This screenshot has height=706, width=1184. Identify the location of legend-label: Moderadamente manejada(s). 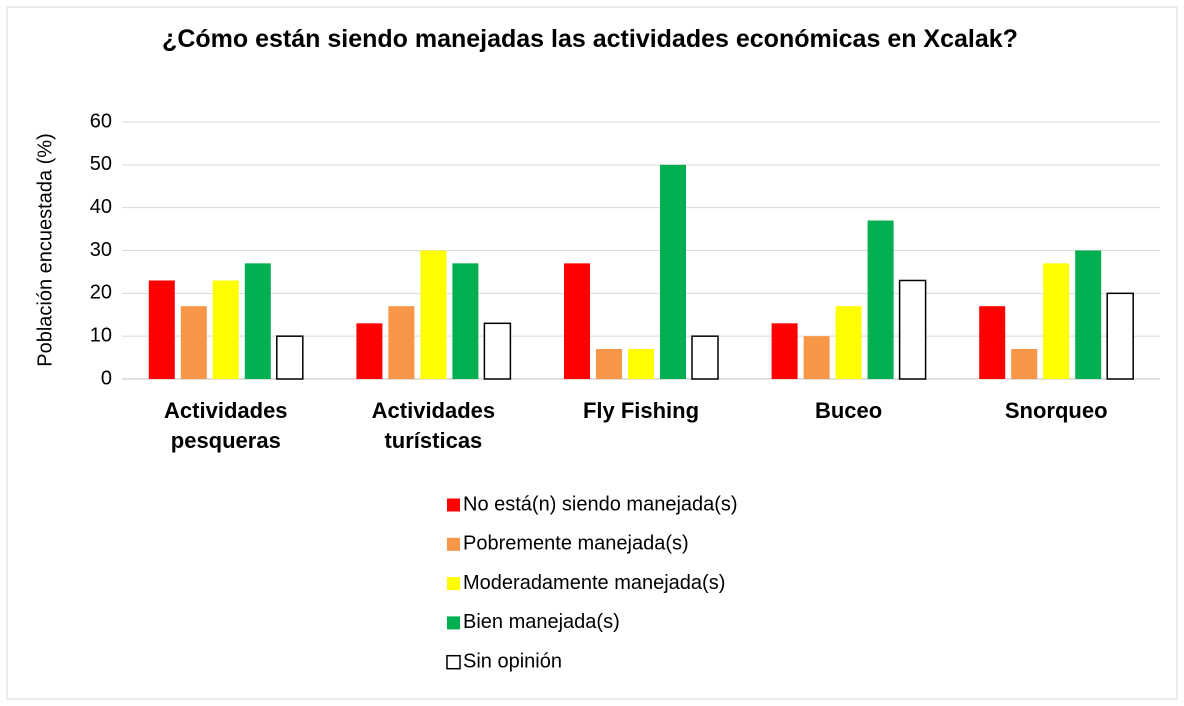
(594, 583).